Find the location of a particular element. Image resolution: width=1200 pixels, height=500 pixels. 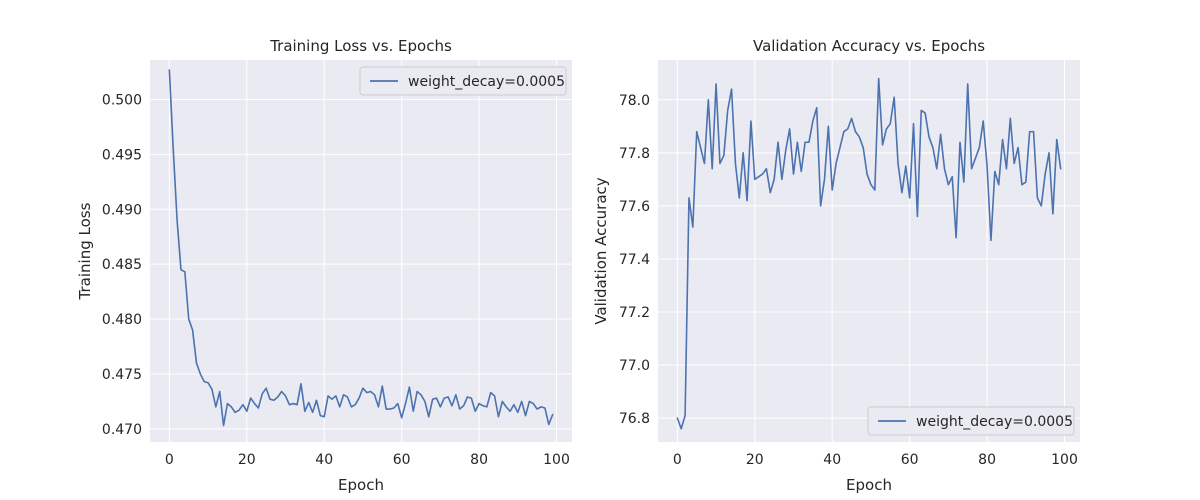

y-tick-label: 0.500 is located at coordinates (122, 101).